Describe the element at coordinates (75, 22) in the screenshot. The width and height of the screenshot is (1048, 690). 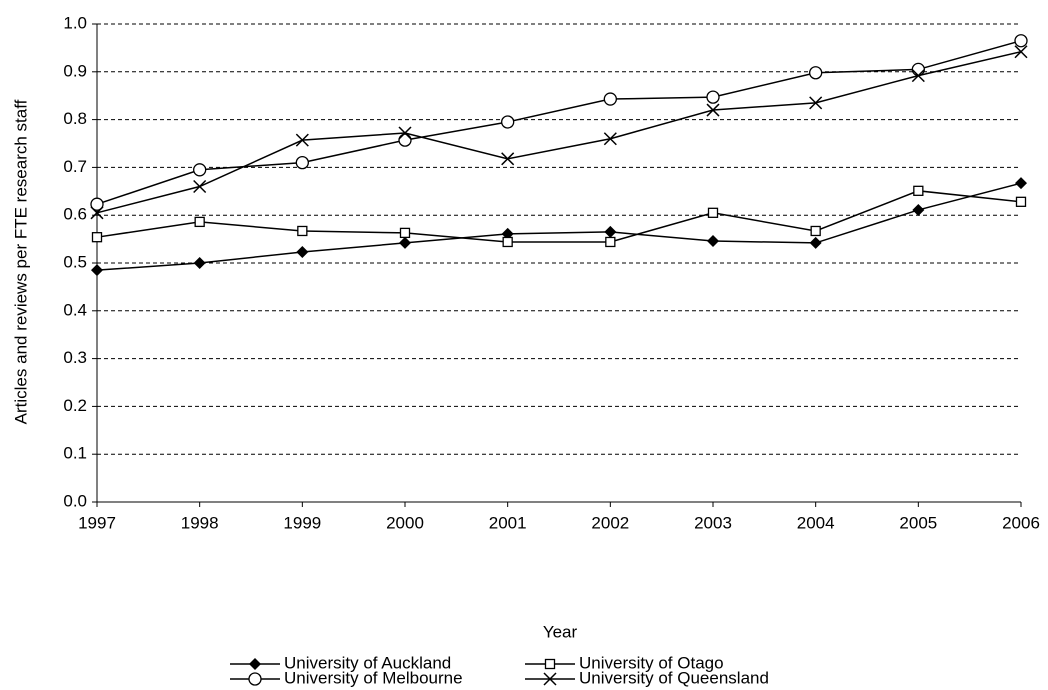
I see `y-tick-label: 1.0` at that location.